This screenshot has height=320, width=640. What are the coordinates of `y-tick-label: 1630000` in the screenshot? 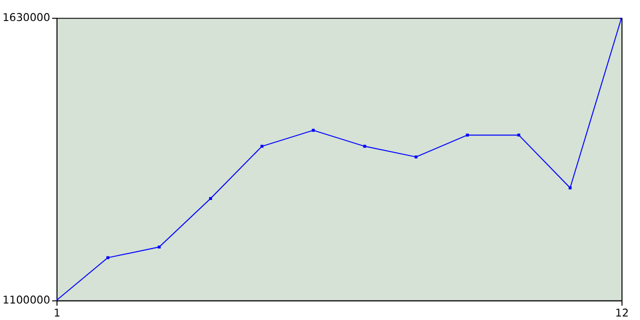 It's located at (26, 17).